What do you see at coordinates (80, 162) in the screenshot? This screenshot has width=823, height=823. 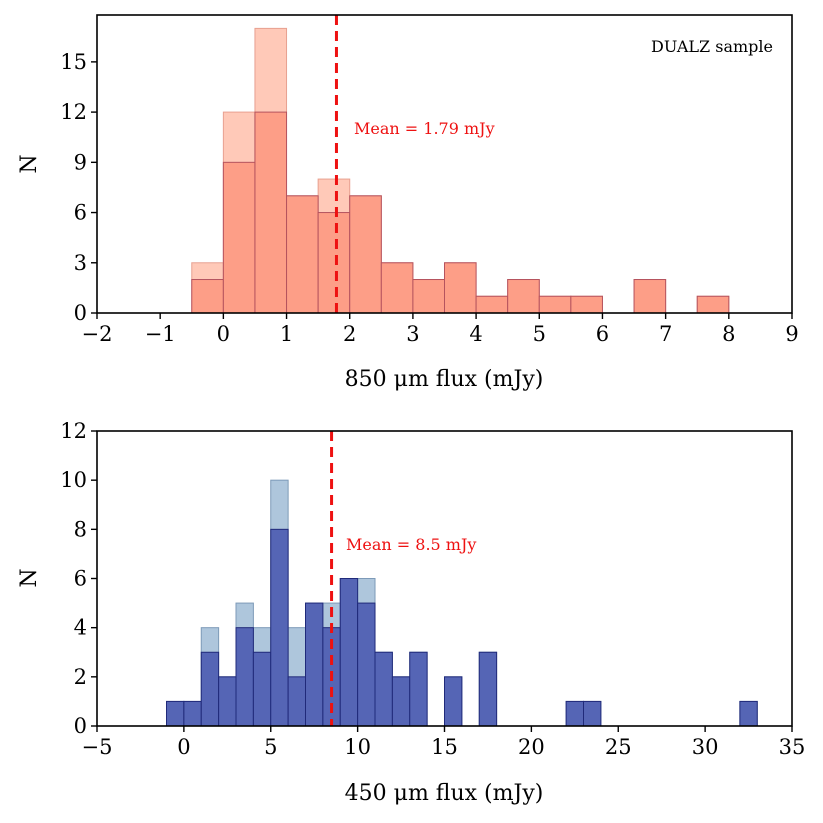 I see `ytick-label: 9` at bounding box center [80, 162].